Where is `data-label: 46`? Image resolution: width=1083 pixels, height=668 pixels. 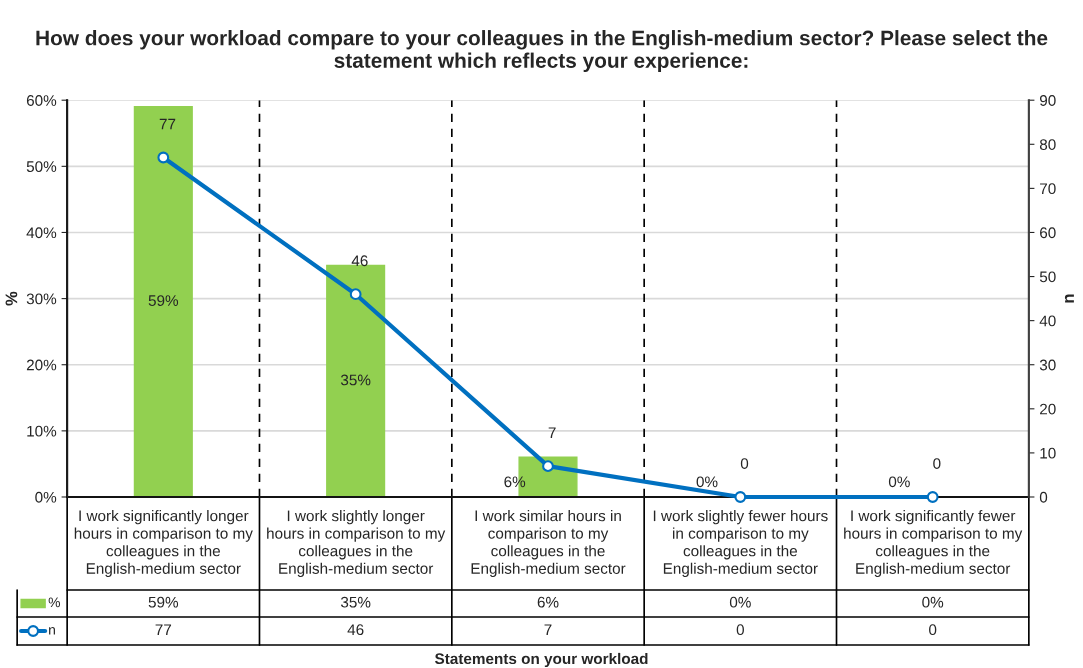
data-label: 46 is located at coordinates (355, 630).